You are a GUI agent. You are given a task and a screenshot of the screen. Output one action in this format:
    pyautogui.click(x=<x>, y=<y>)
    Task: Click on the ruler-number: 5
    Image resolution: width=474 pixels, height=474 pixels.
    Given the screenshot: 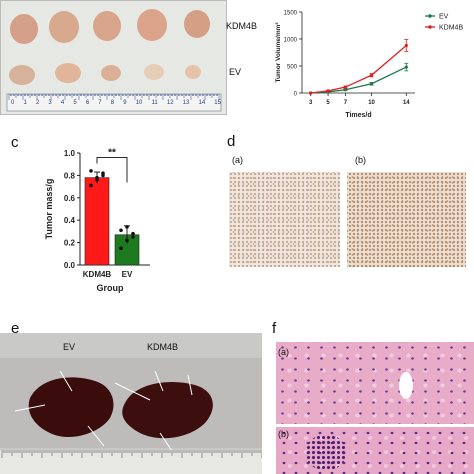 What is the action you would take?
    pyautogui.click(x=75, y=103)
    